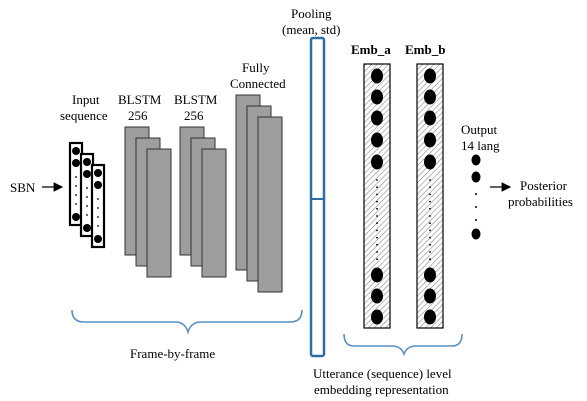 Image resolution: width=587 pixels, height=401 pixels. I want to click on utterance-label-line1: Utterance (sequence) level, so click(382, 373).